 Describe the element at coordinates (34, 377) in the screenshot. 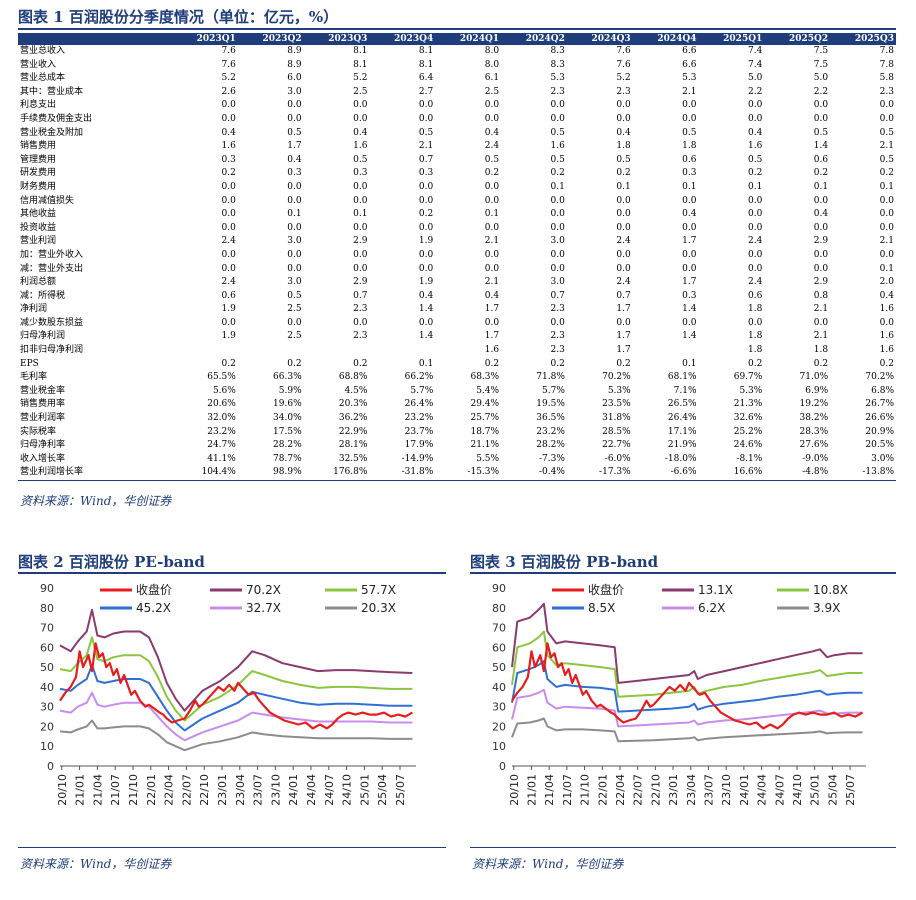

I see `row-label: 毛利率` at that location.